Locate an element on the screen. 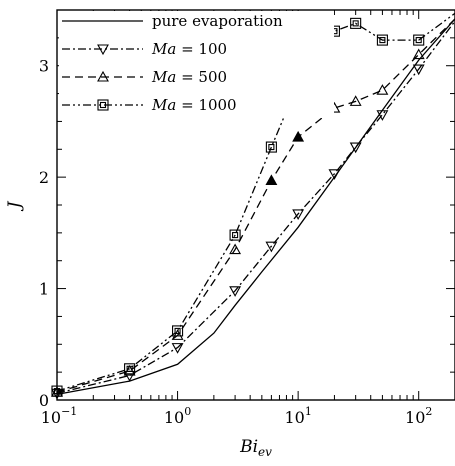 This screenshot has width=455, height=466. y-tick-label: 0 is located at coordinates (44, 400).